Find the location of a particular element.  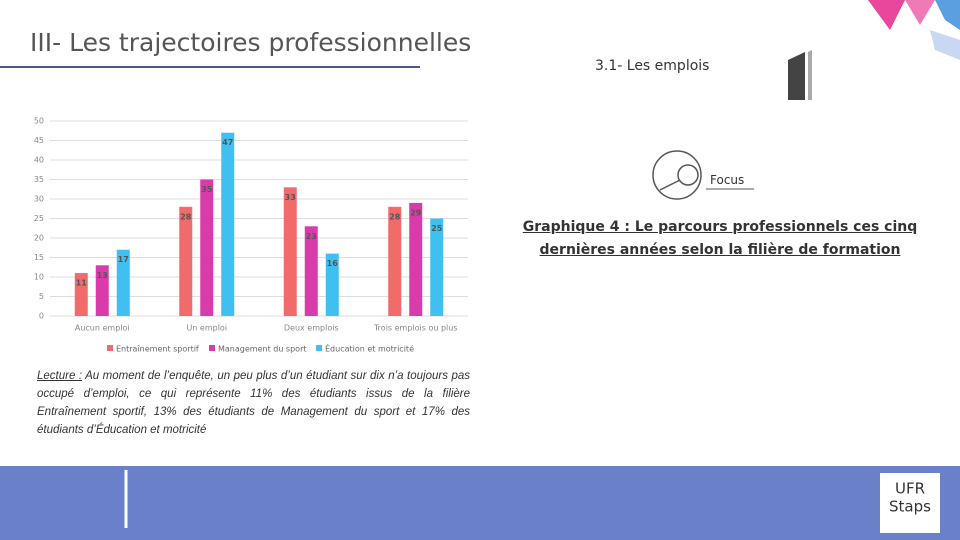

slide-title: III- Les trajectoires professionnelles is located at coordinates (251, 42).